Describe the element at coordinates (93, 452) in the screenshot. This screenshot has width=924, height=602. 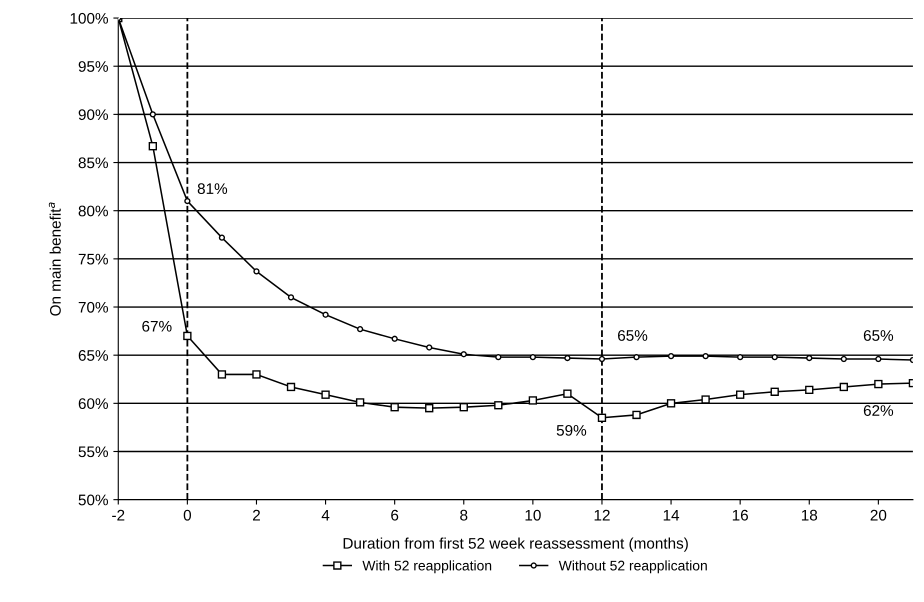
I see `y-tick-label: 55%` at that location.